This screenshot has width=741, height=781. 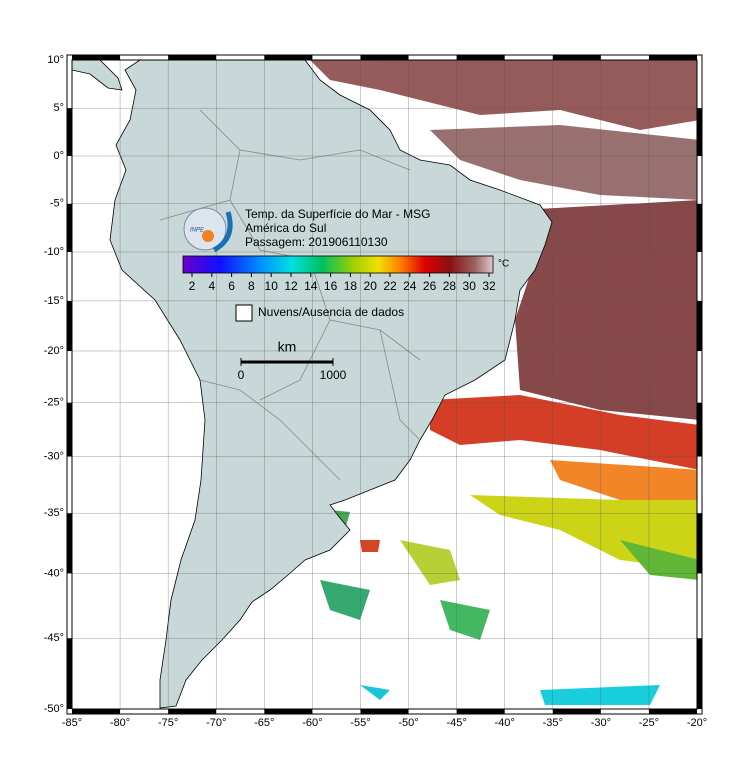 I want to click on colorbar-tick-label: 10, so click(x=272, y=286).